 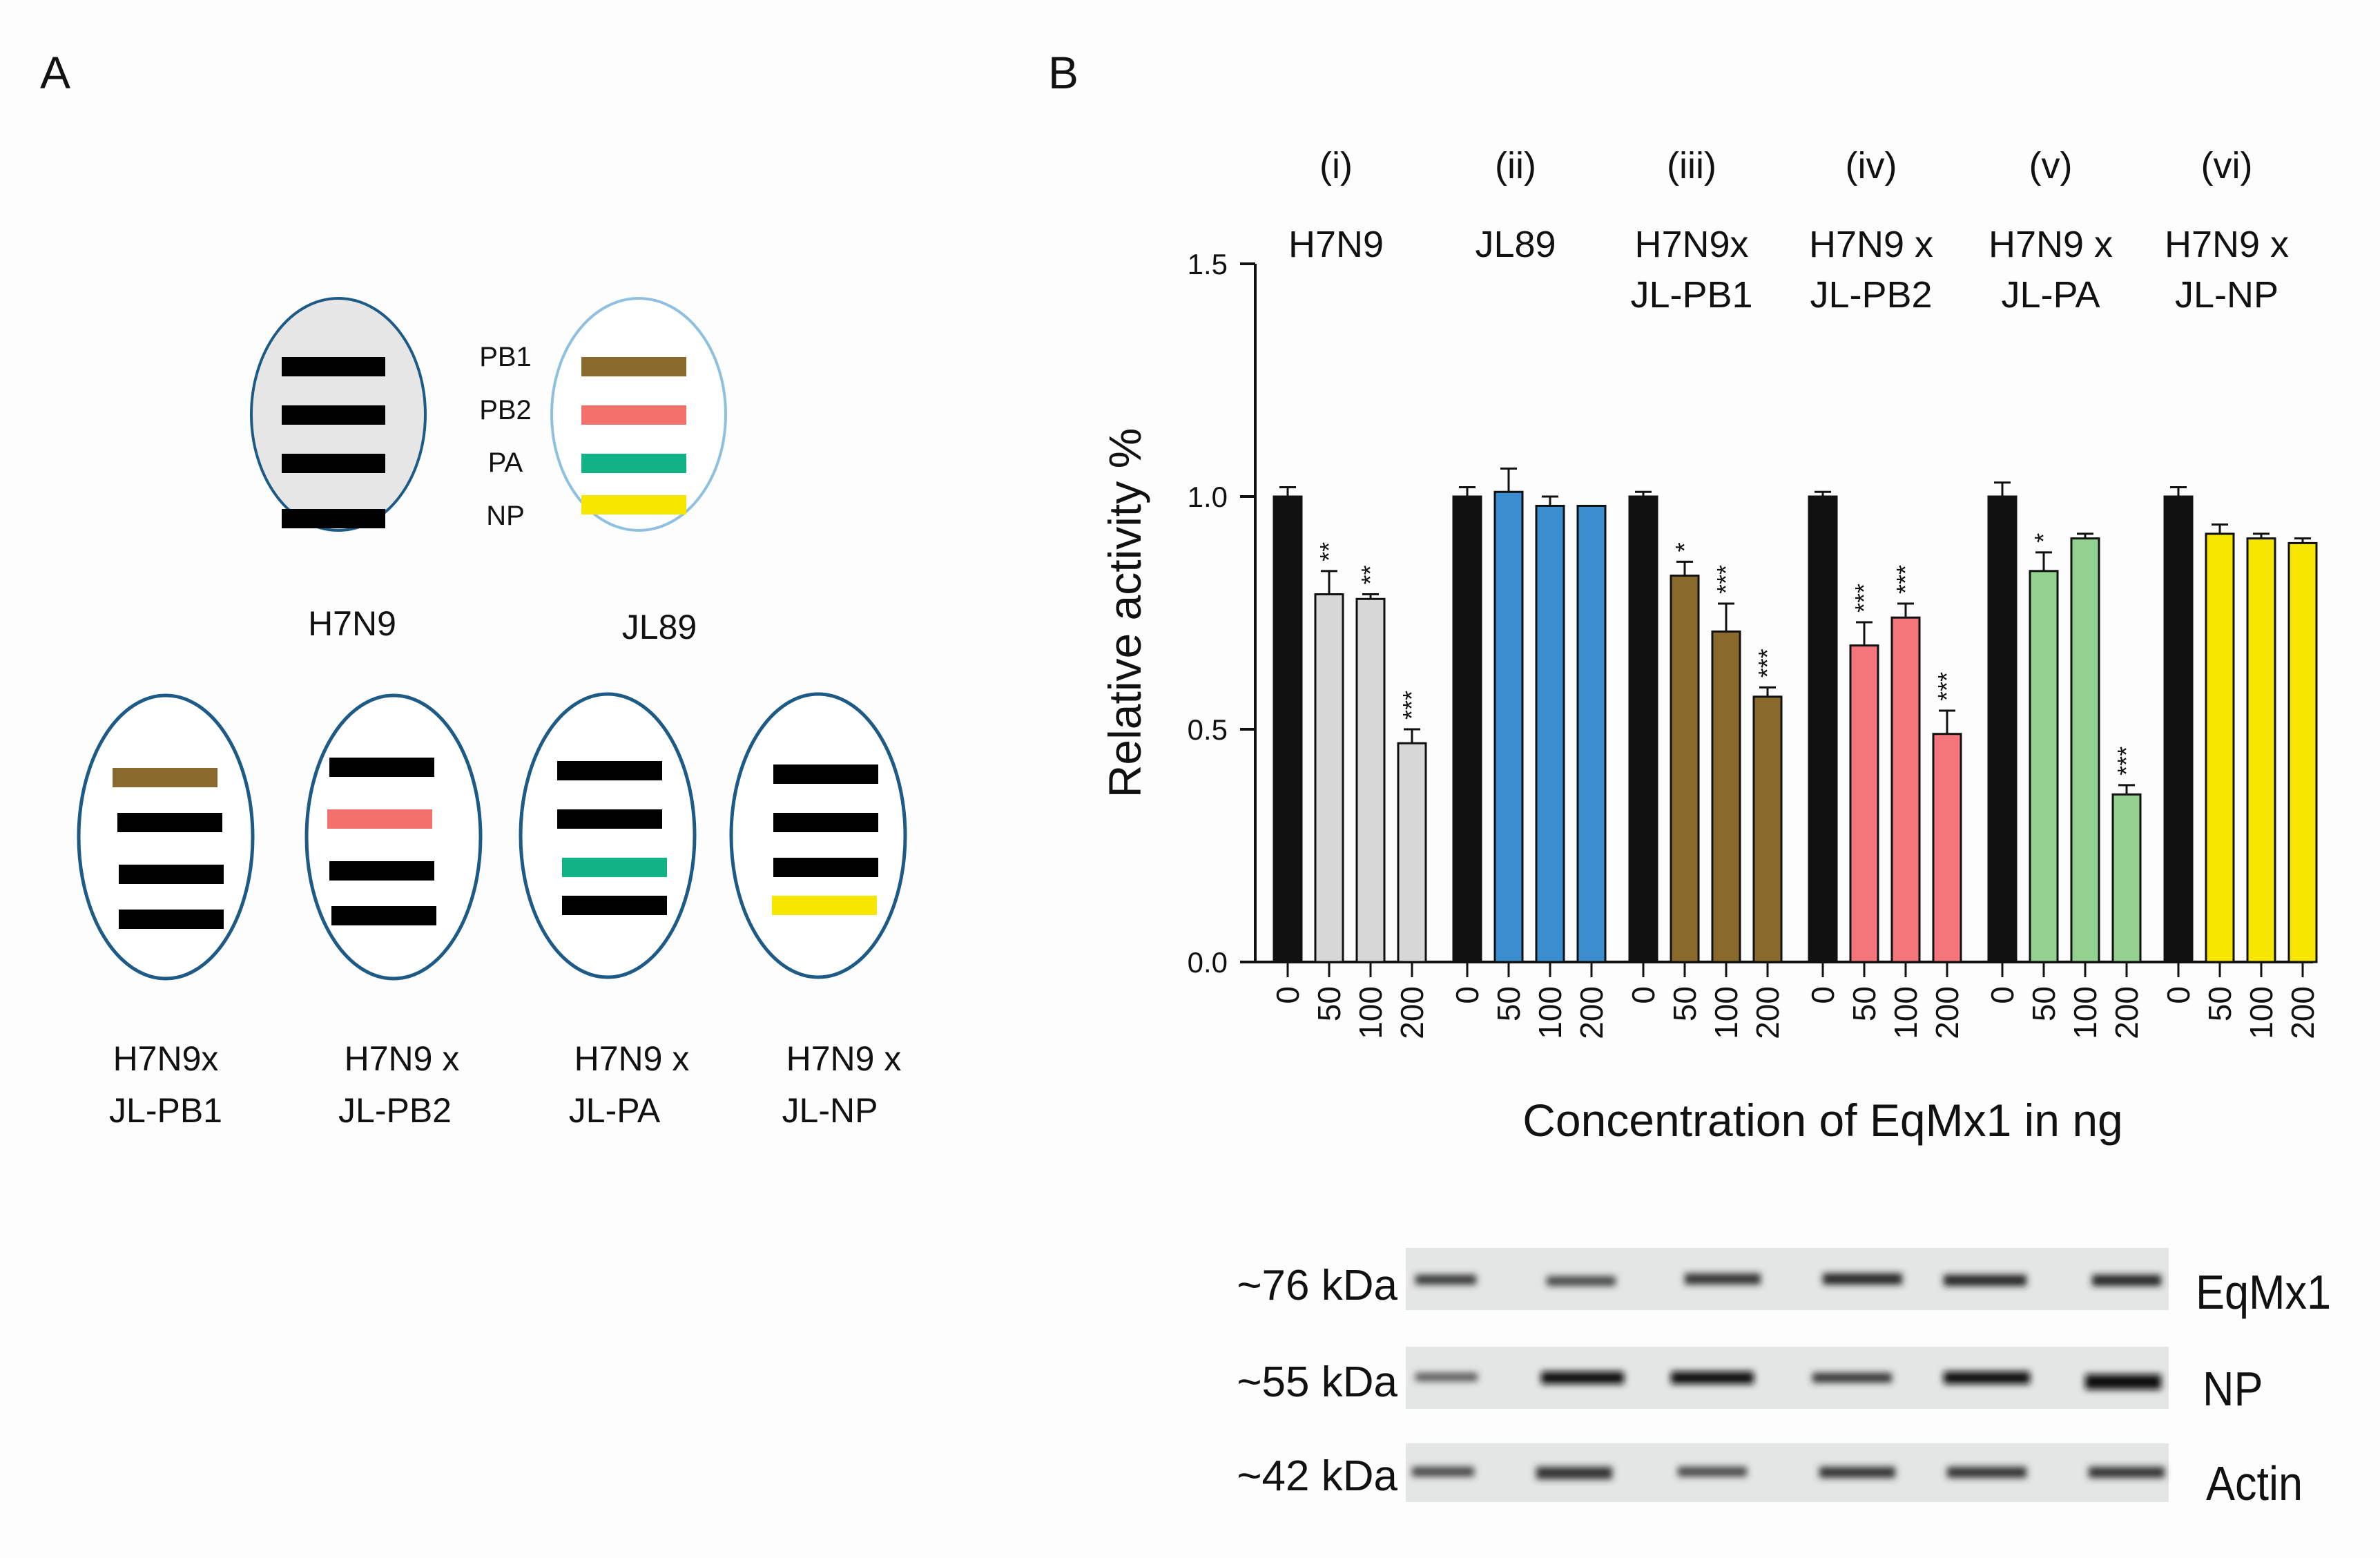 I want to click on segment-label-np: NP, so click(x=505, y=516).